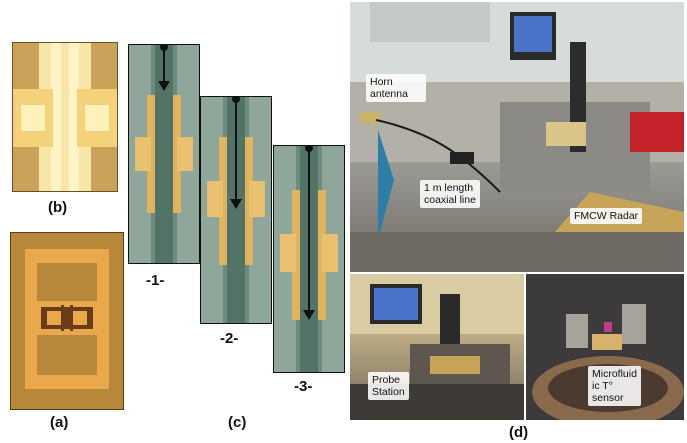 The height and width of the screenshot is (443, 687). I want to click on callout-probe-line2: Station, so click(388, 392).